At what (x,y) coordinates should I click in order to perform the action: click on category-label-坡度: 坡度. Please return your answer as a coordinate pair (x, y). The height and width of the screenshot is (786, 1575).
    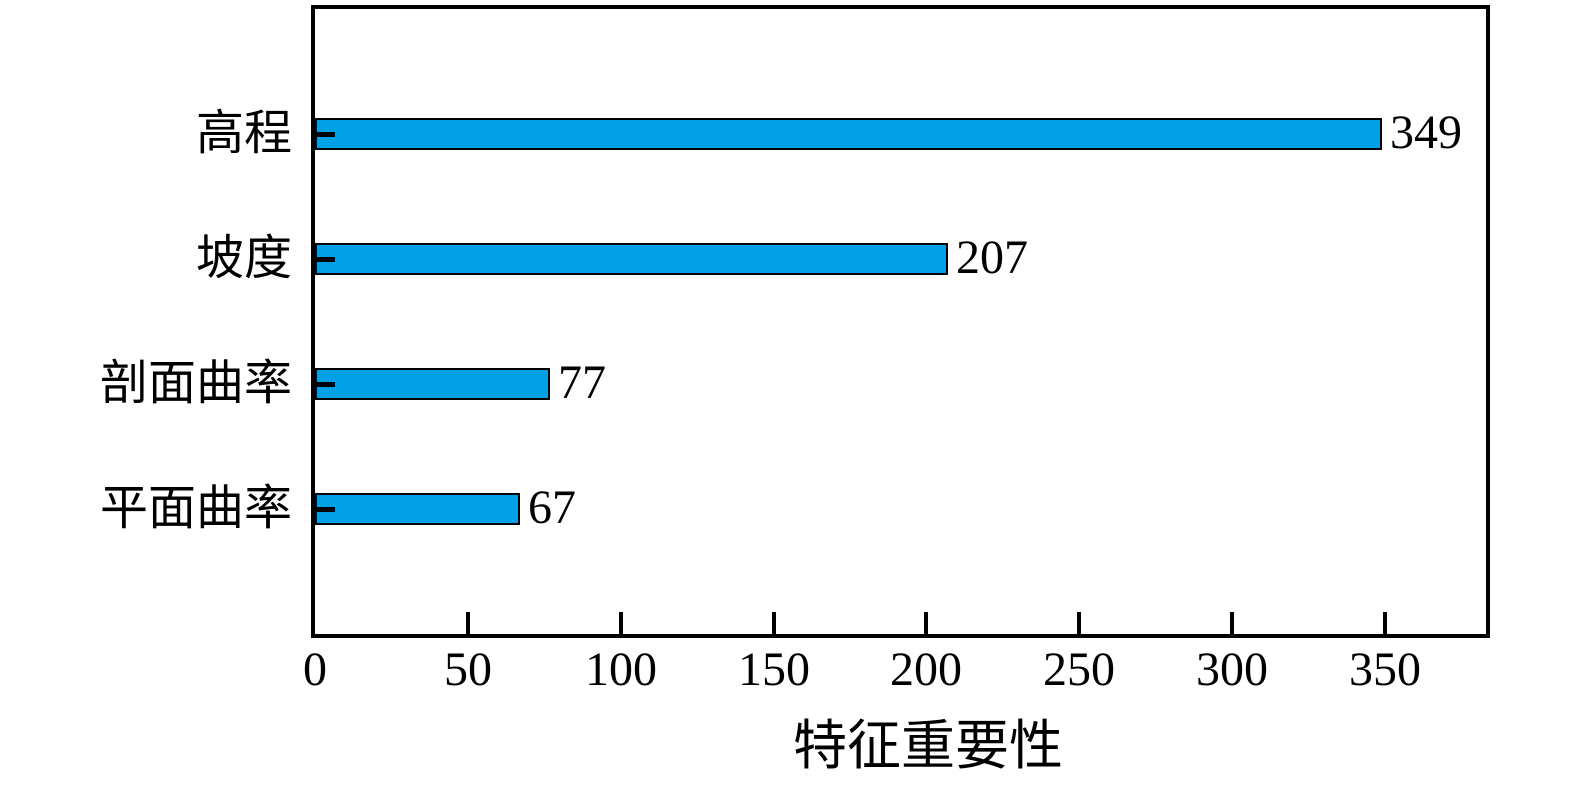
    Looking at the image, I should click on (243, 258).